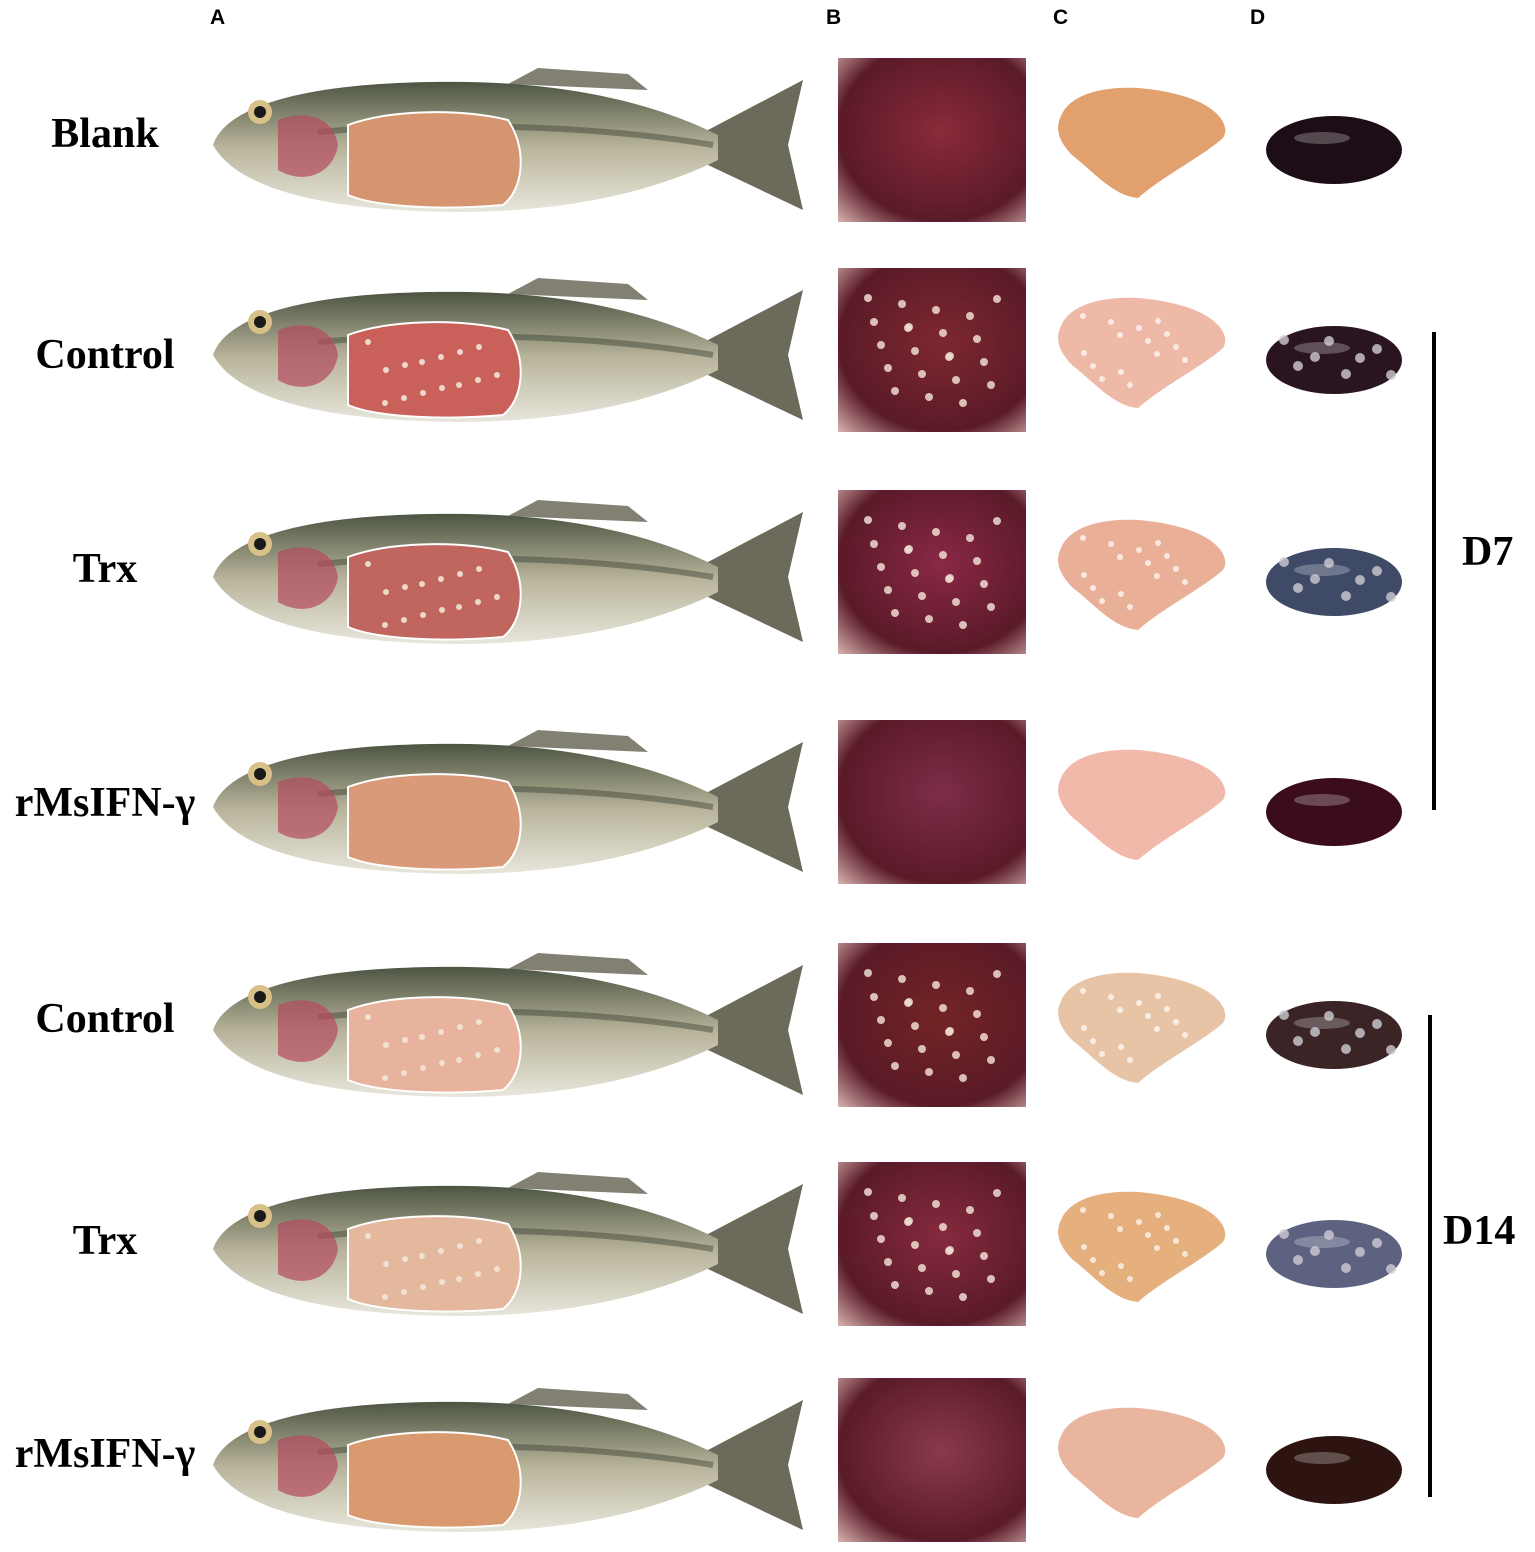 Image resolution: width=1535 pixels, height=1552 pixels. Describe the element at coordinates (1434, 571) in the screenshot. I see `d7-bracket-line` at that location.